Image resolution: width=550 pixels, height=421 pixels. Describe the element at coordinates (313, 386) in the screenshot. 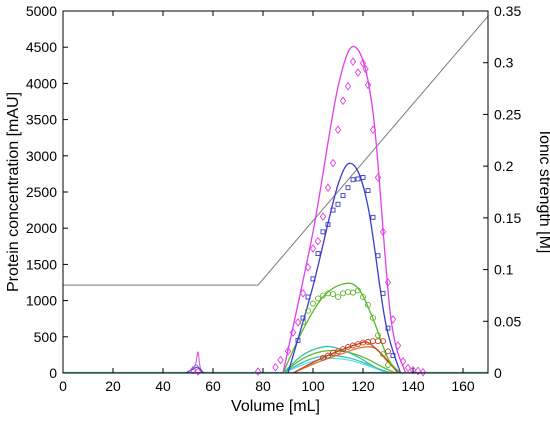

I see `x-tick-label: 100` at that location.